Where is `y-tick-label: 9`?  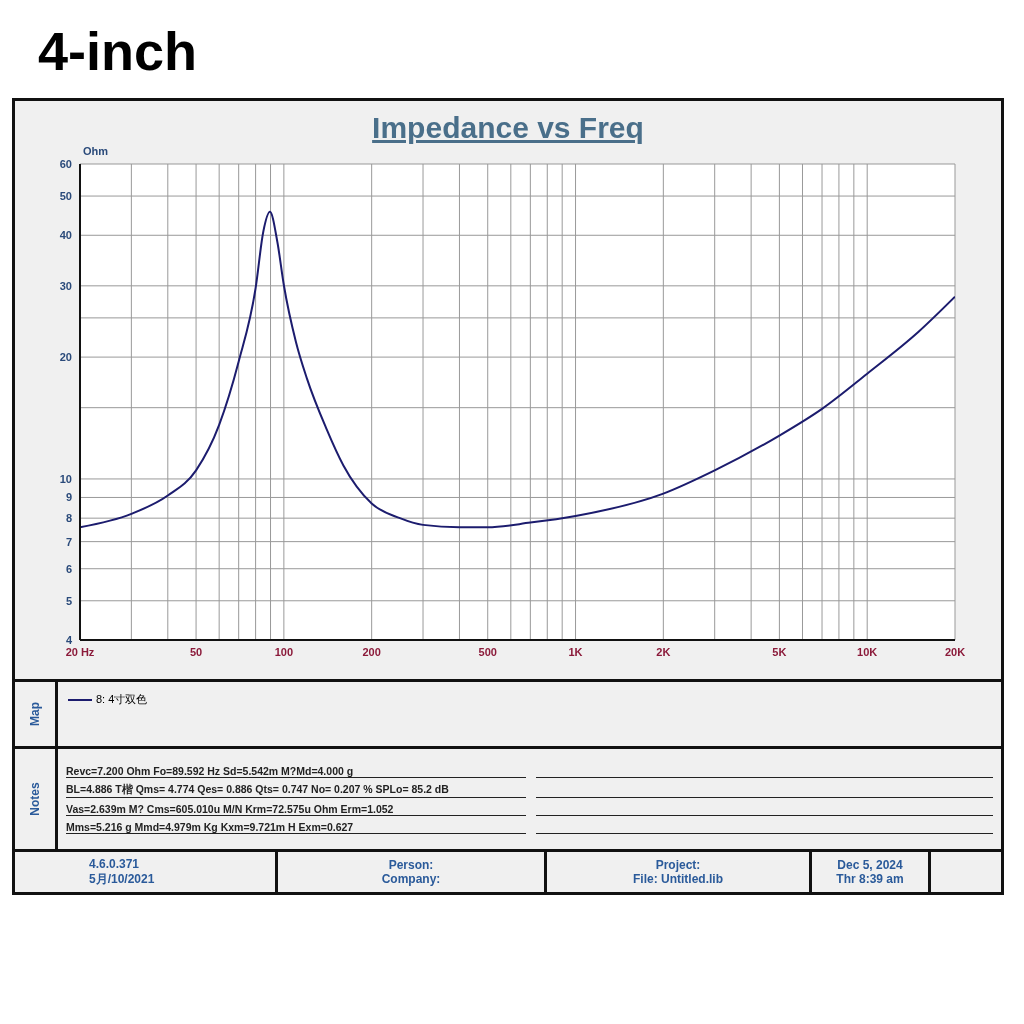 y-tick-label: 9 is located at coordinates (68, 497).